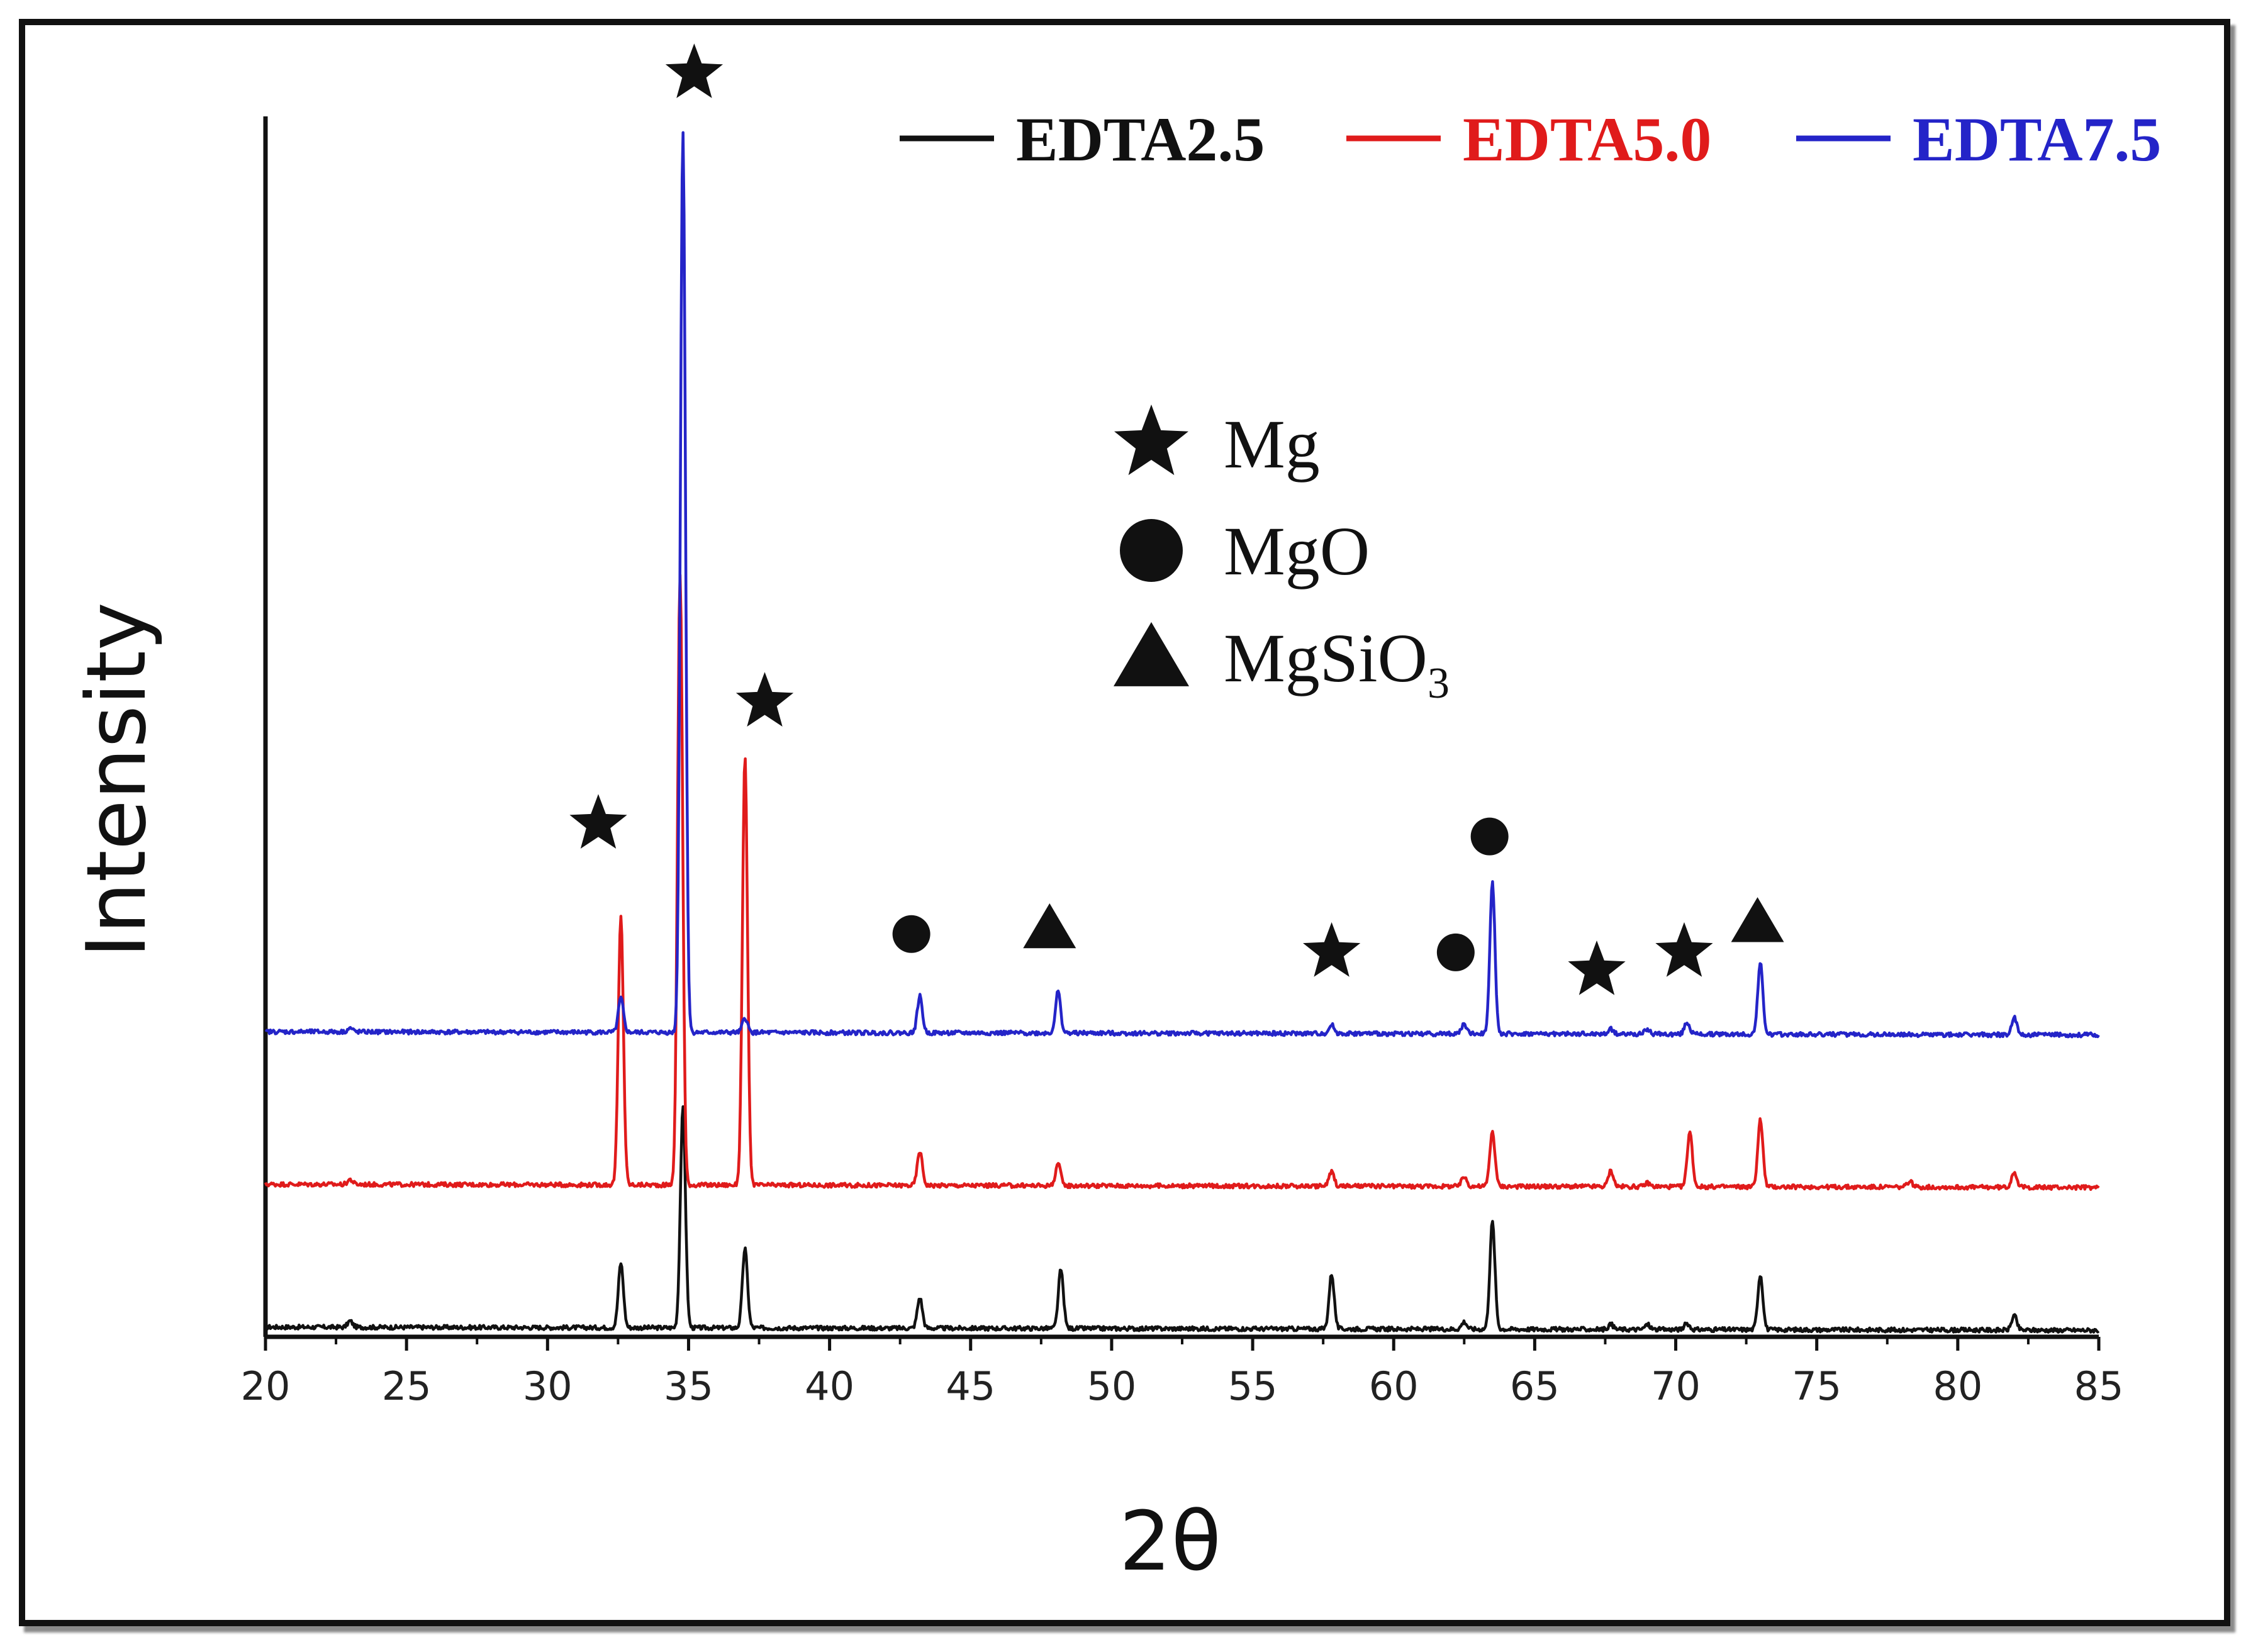 This screenshot has height=1652, width=2263. I want to click on x-tick-label: 35, so click(688, 1386).